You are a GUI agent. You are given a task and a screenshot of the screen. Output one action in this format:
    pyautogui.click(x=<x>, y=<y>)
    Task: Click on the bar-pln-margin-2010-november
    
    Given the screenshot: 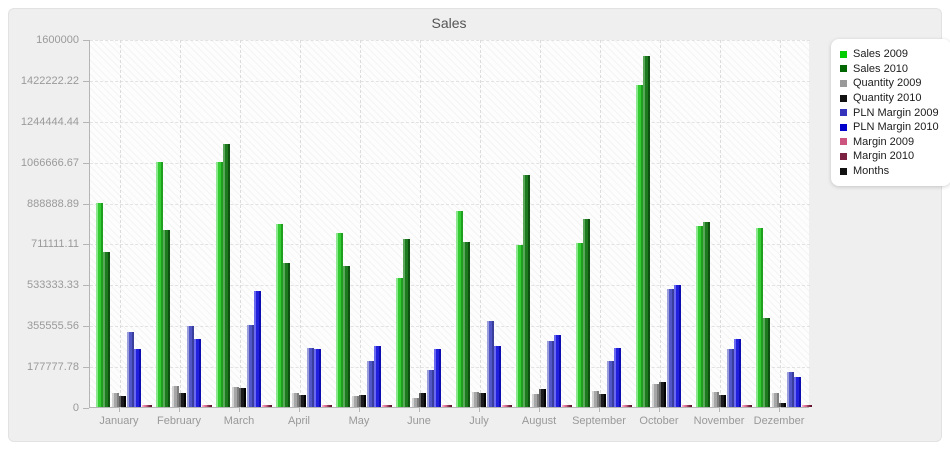 What is the action you would take?
    pyautogui.click(x=737, y=373)
    